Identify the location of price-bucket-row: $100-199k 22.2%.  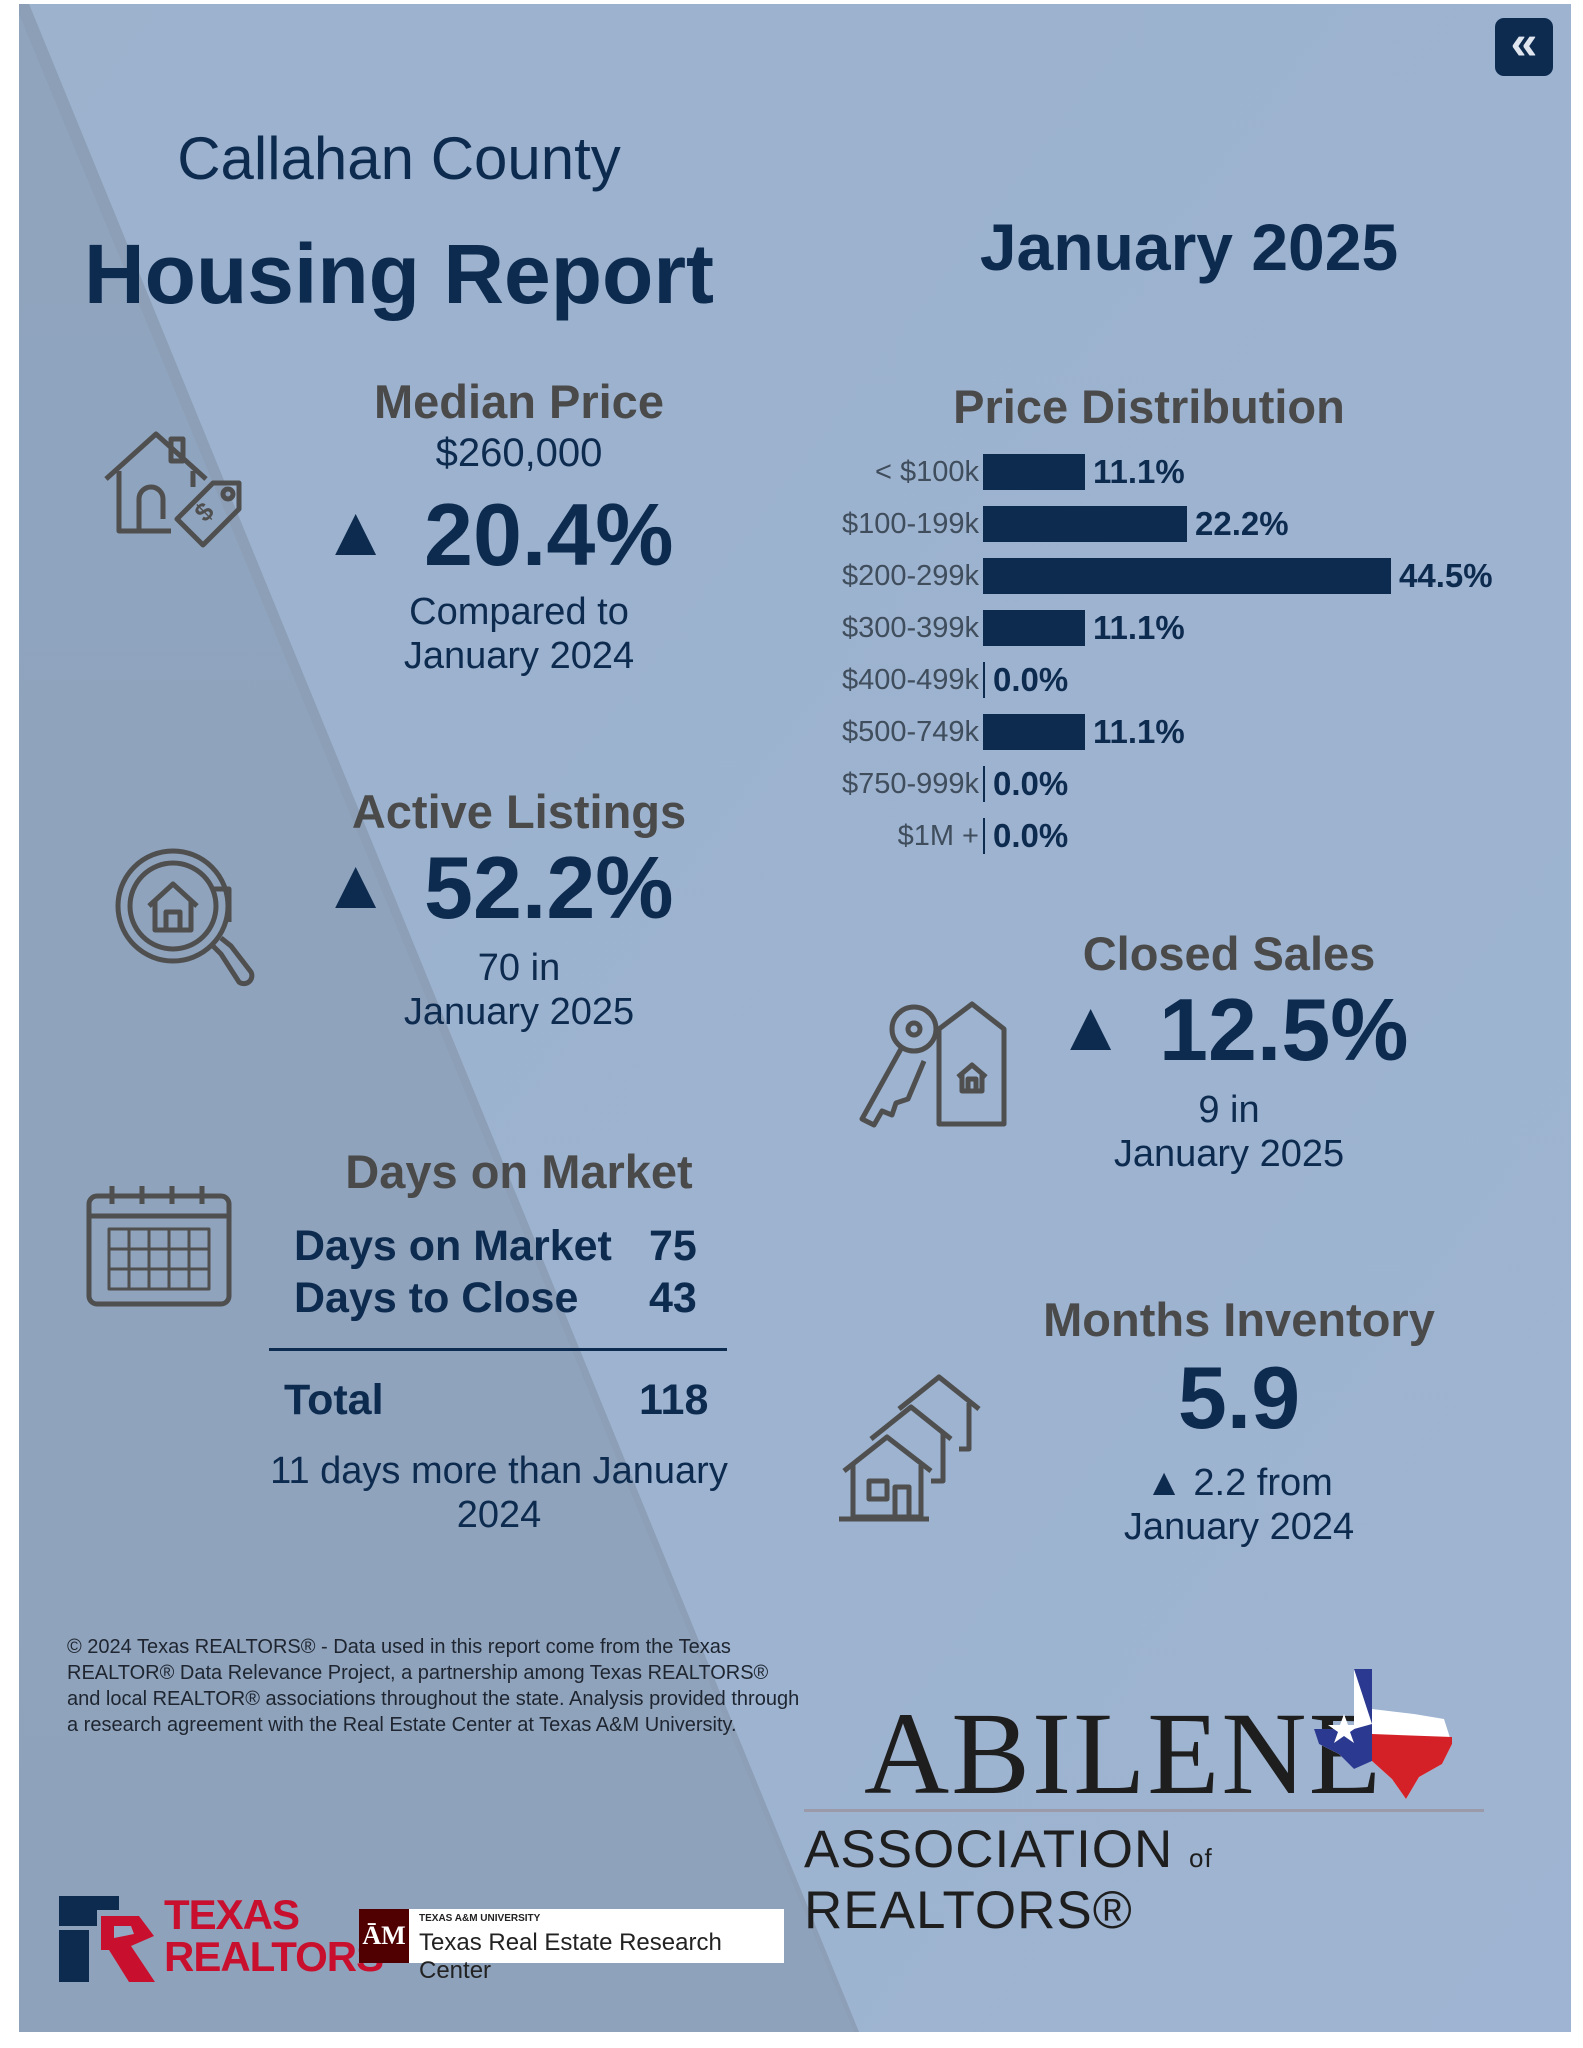
(1169, 524).